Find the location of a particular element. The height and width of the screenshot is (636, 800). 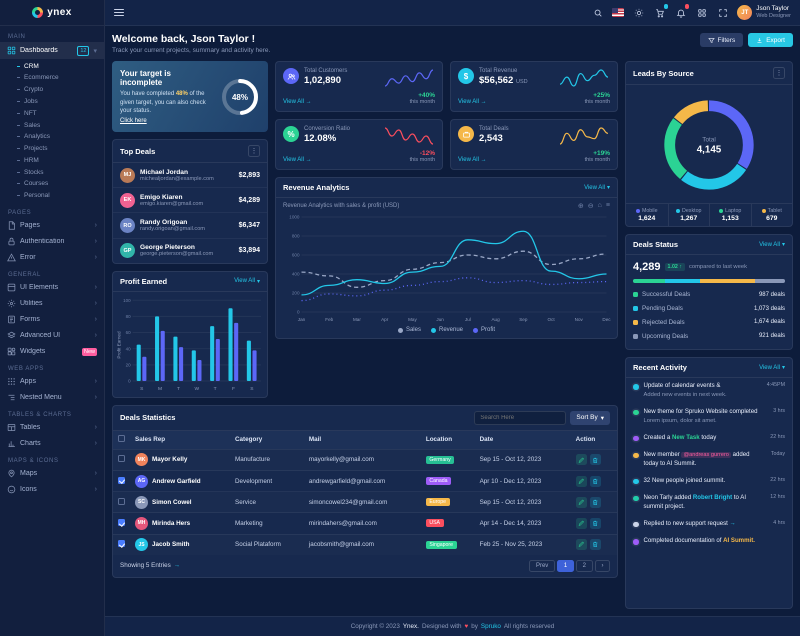

sidebar-item-icons: Icons › is located at coordinates (52, 490).